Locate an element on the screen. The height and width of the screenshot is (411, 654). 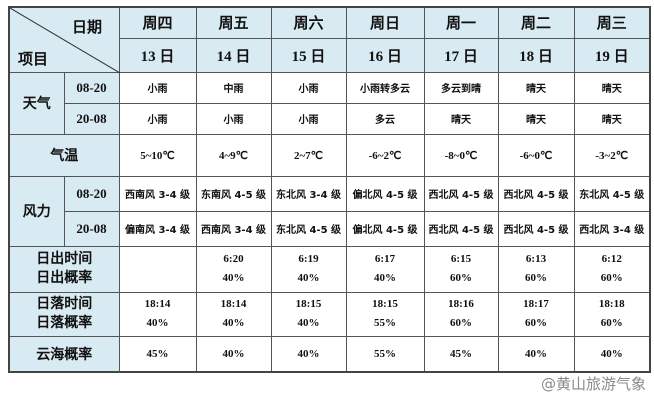
wind-day-cell: 偏北风 4-5 级 is located at coordinates (385, 193).